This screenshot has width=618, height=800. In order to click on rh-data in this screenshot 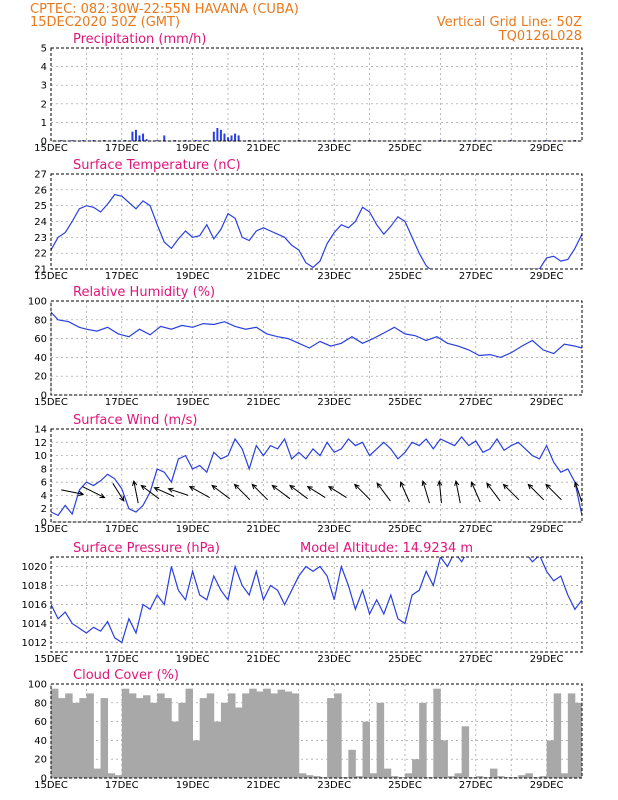, I will do `click(316, 335)`.